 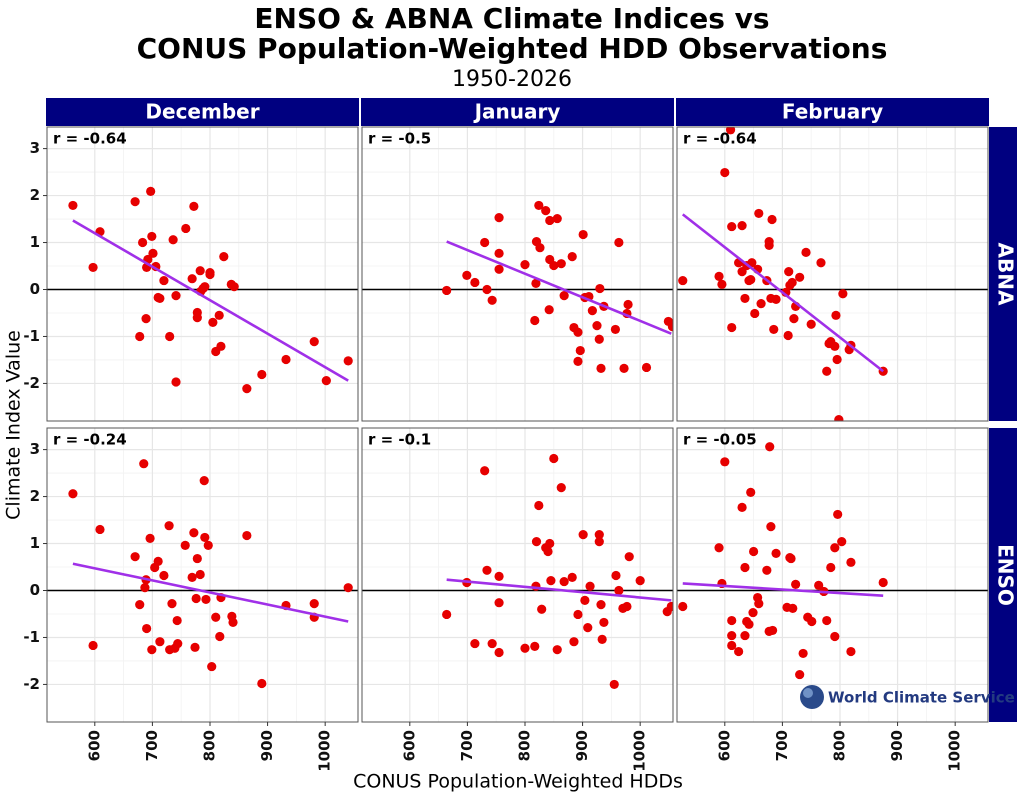 I want to click on correlation: r = -0.24, so click(x=90, y=440).